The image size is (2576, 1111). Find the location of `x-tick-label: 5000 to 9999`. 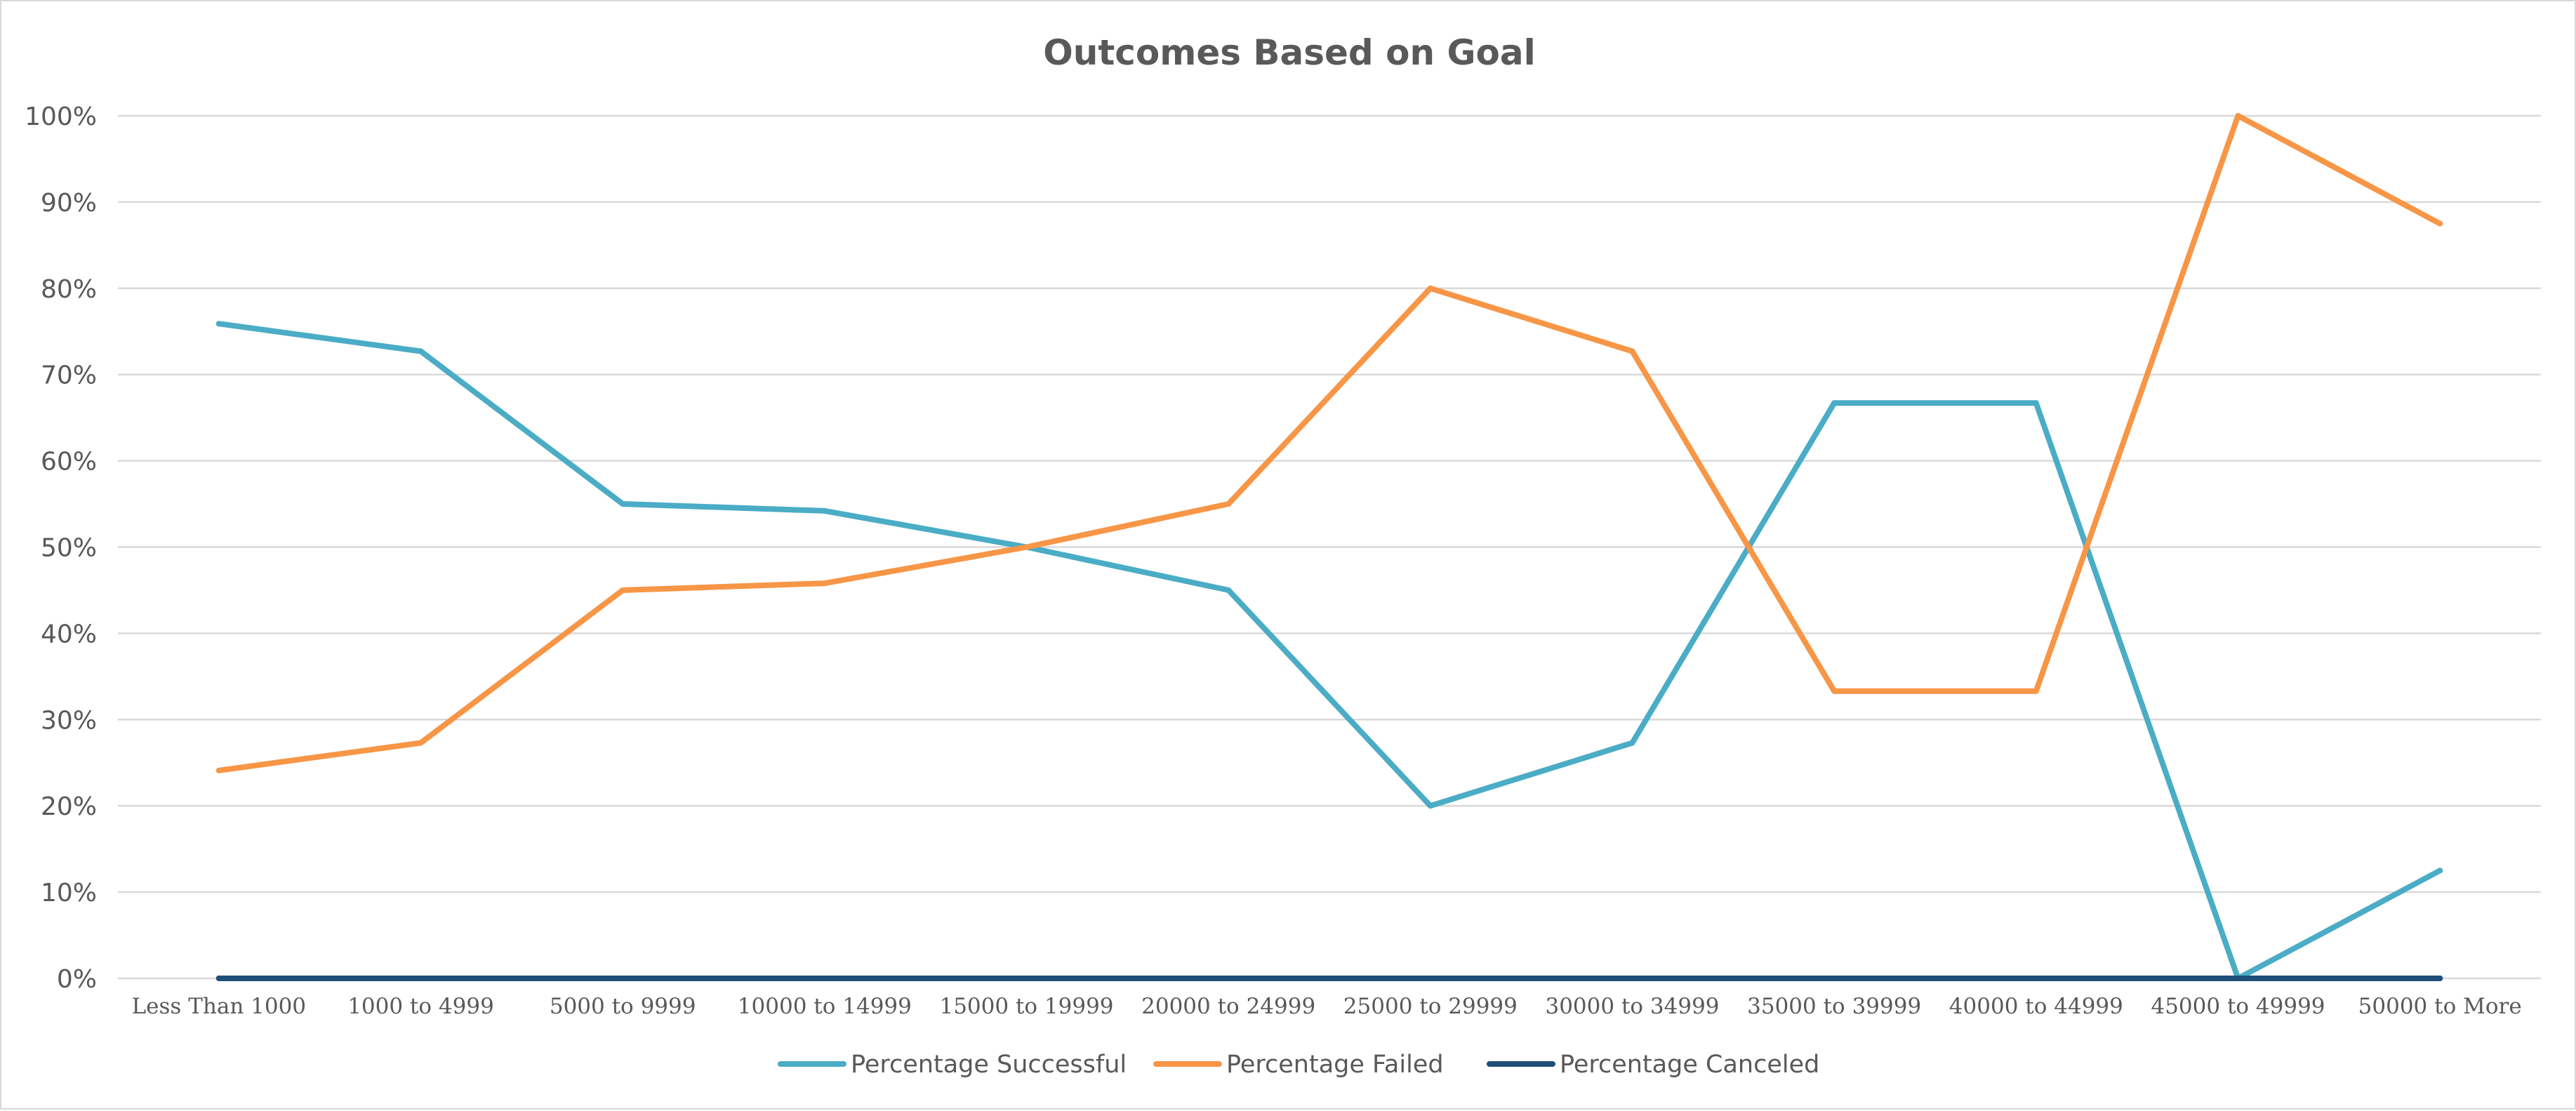

x-tick-label: 5000 to 9999 is located at coordinates (623, 1007).